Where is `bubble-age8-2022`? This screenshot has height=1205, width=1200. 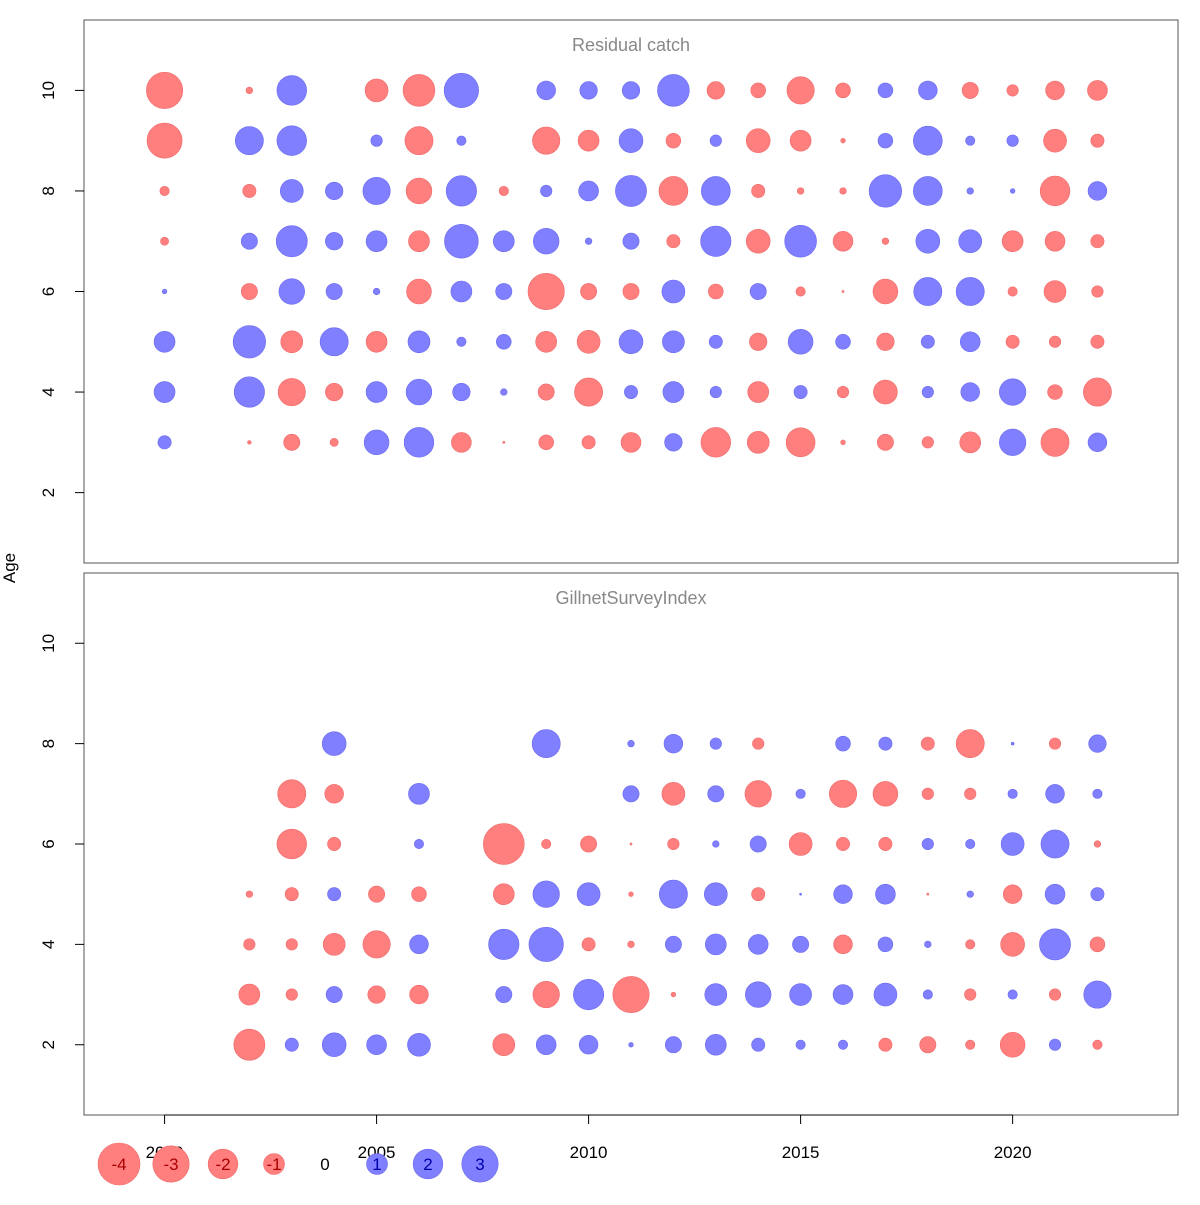 bubble-age8-2022 is located at coordinates (1097, 191).